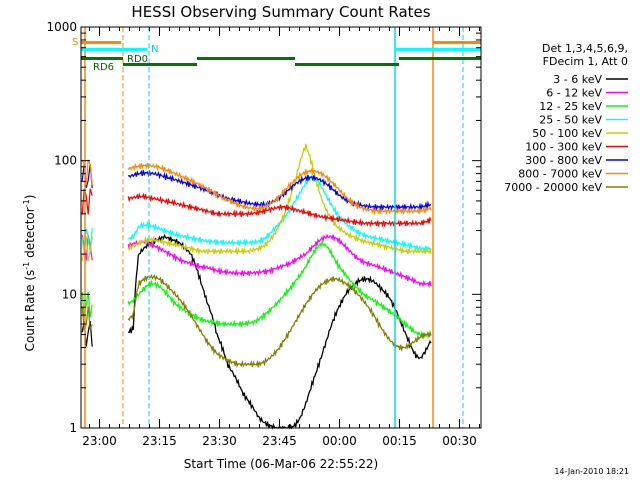 This screenshot has width=640, height=485. Describe the element at coordinates (99, 441) in the screenshot. I see `x-tick-label: 23:00` at that location.